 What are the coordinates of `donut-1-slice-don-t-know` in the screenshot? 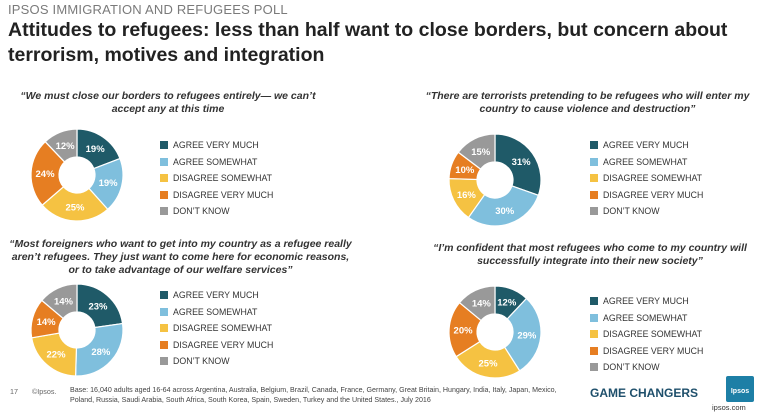 It's located at (61, 145).